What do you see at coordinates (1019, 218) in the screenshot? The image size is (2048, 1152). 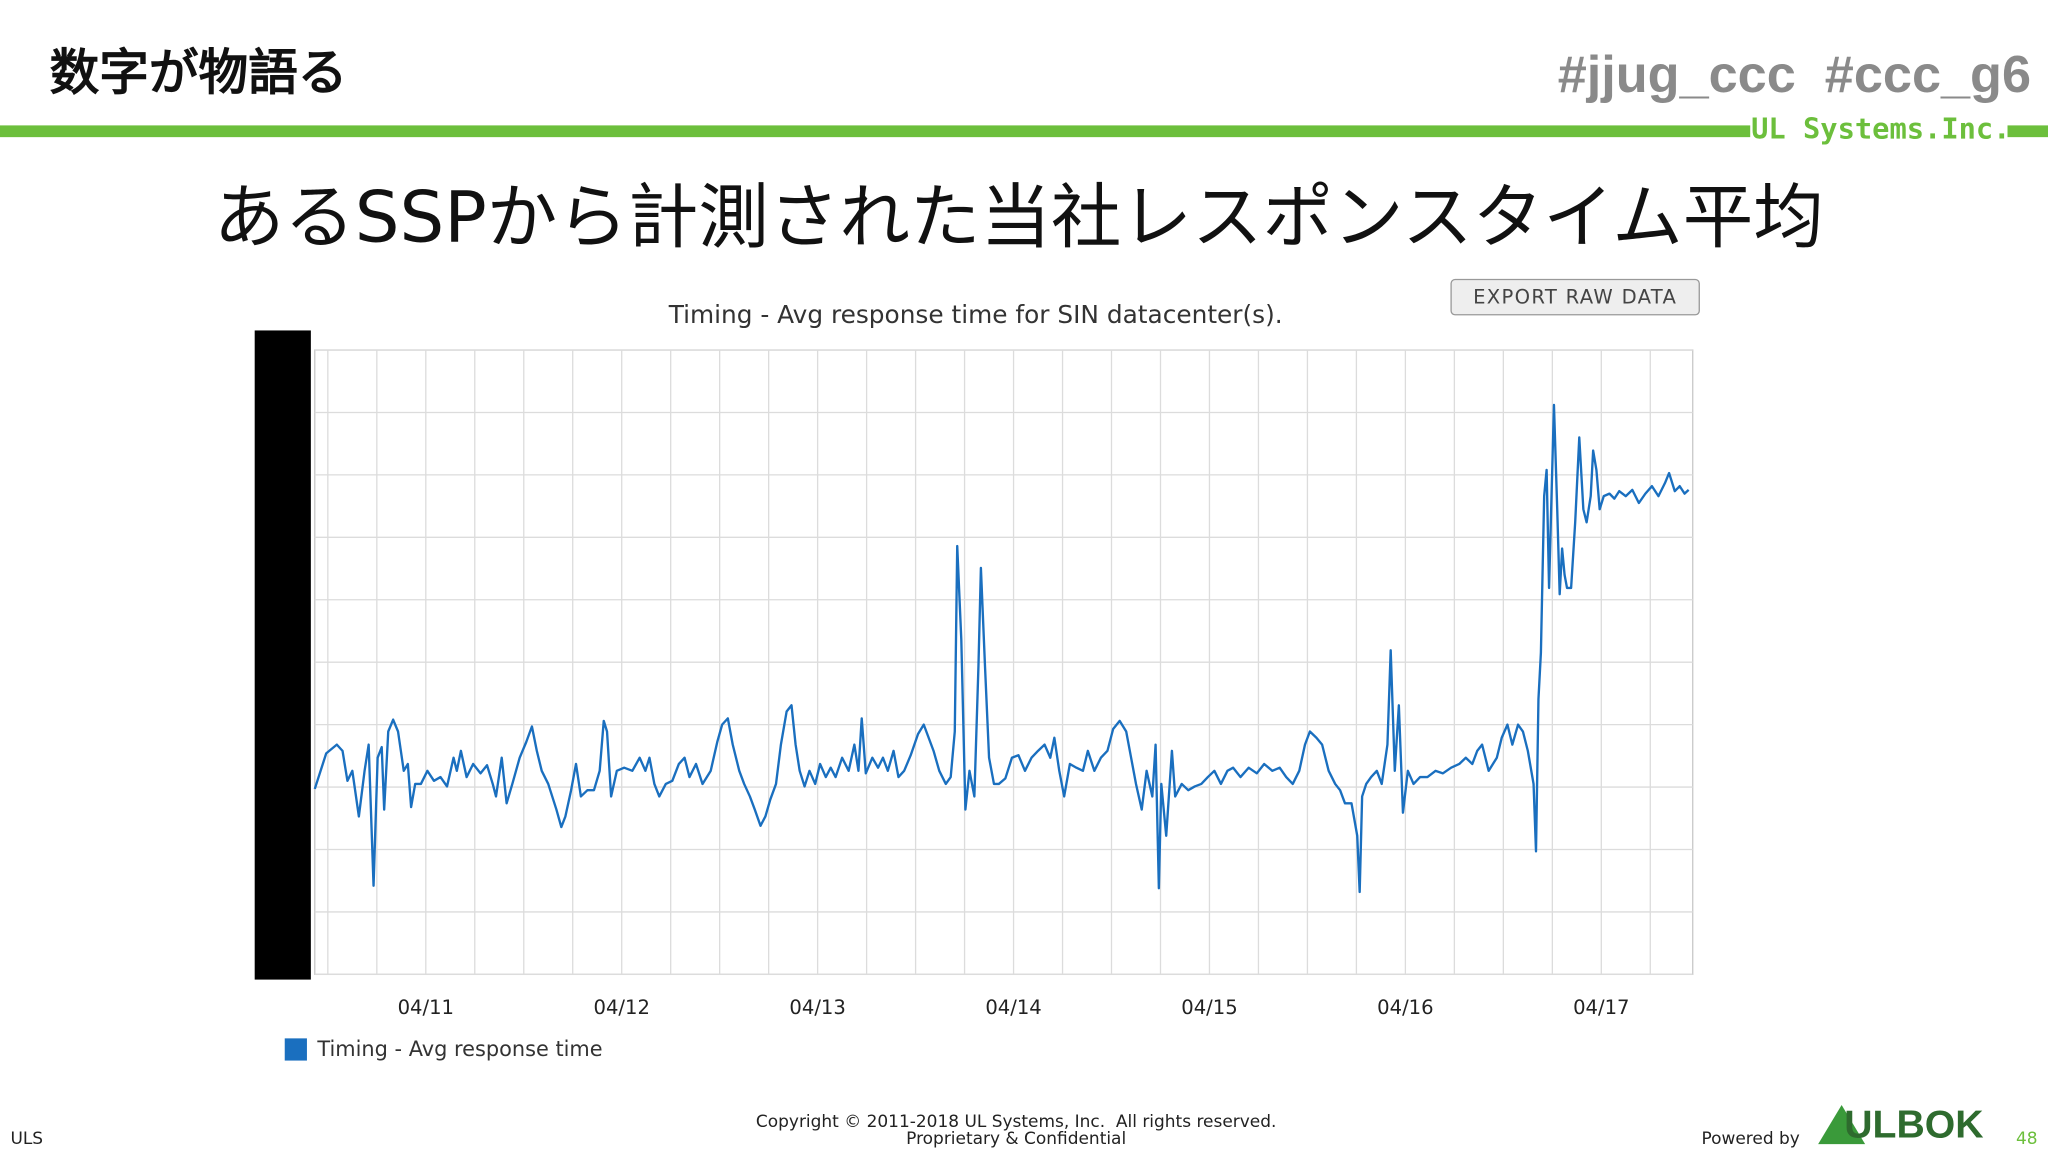 I see `slide-title: あるSSPから計測された当社レスポンスタイム平均` at bounding box center [1019, 218].